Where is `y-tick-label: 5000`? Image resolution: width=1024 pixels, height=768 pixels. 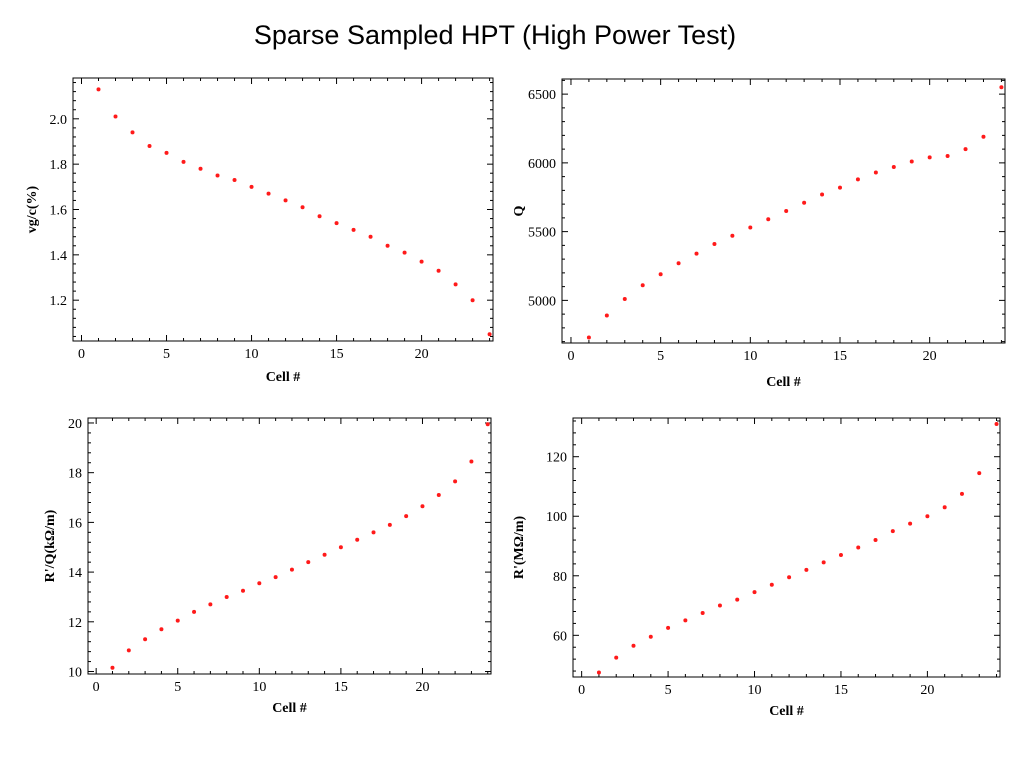 y-tick-label: 5000 is located at coordinates (542, 301).